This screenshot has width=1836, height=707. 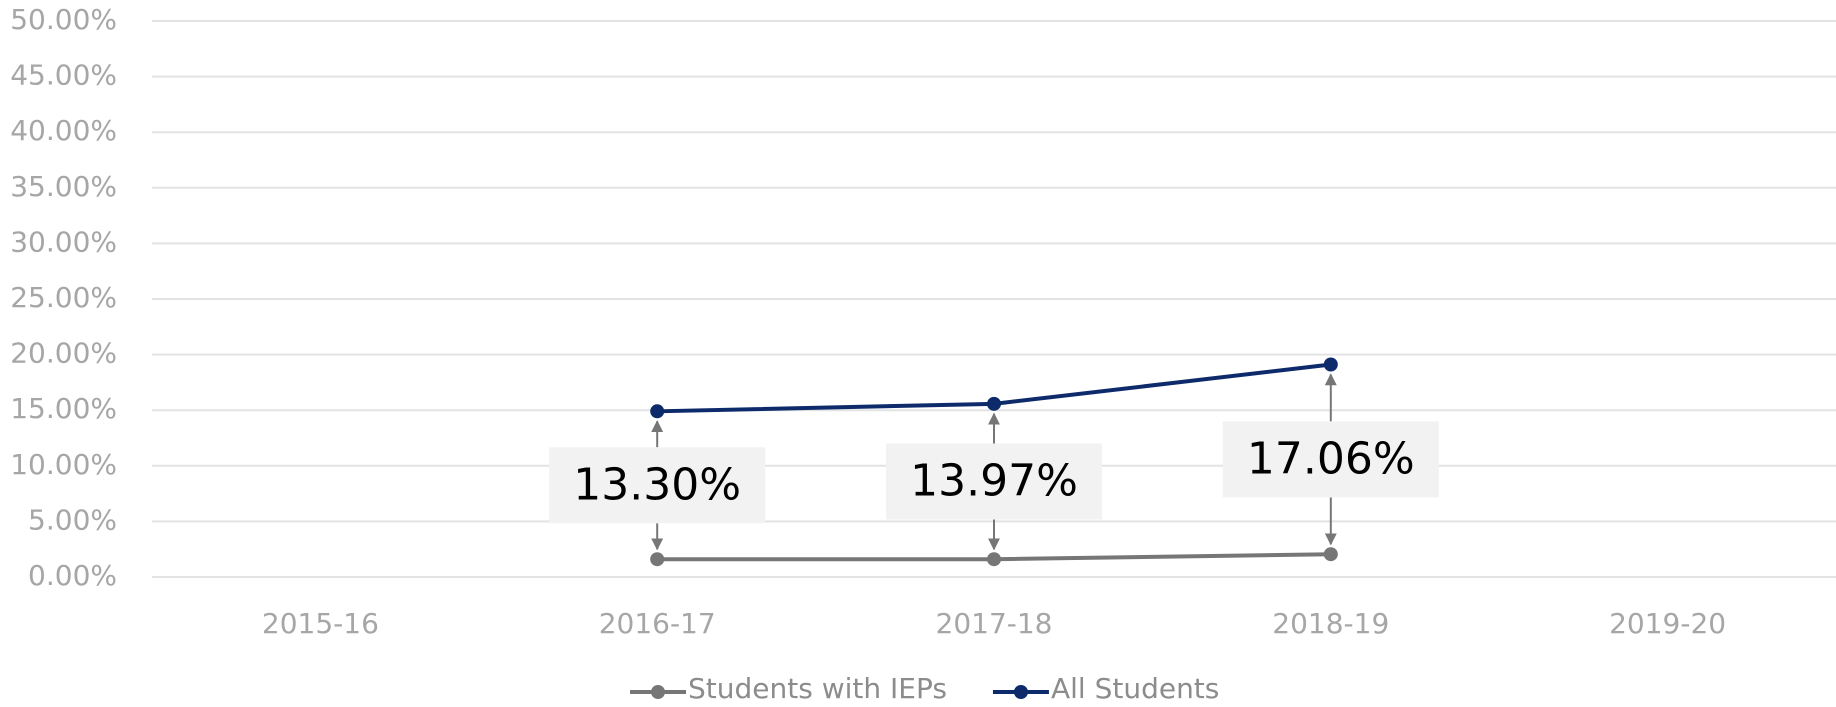 What do you see at coordinates (63, 19) in the screenshot?
I see `y-tick-label: 50.00%` at bounding box center [63, 19].